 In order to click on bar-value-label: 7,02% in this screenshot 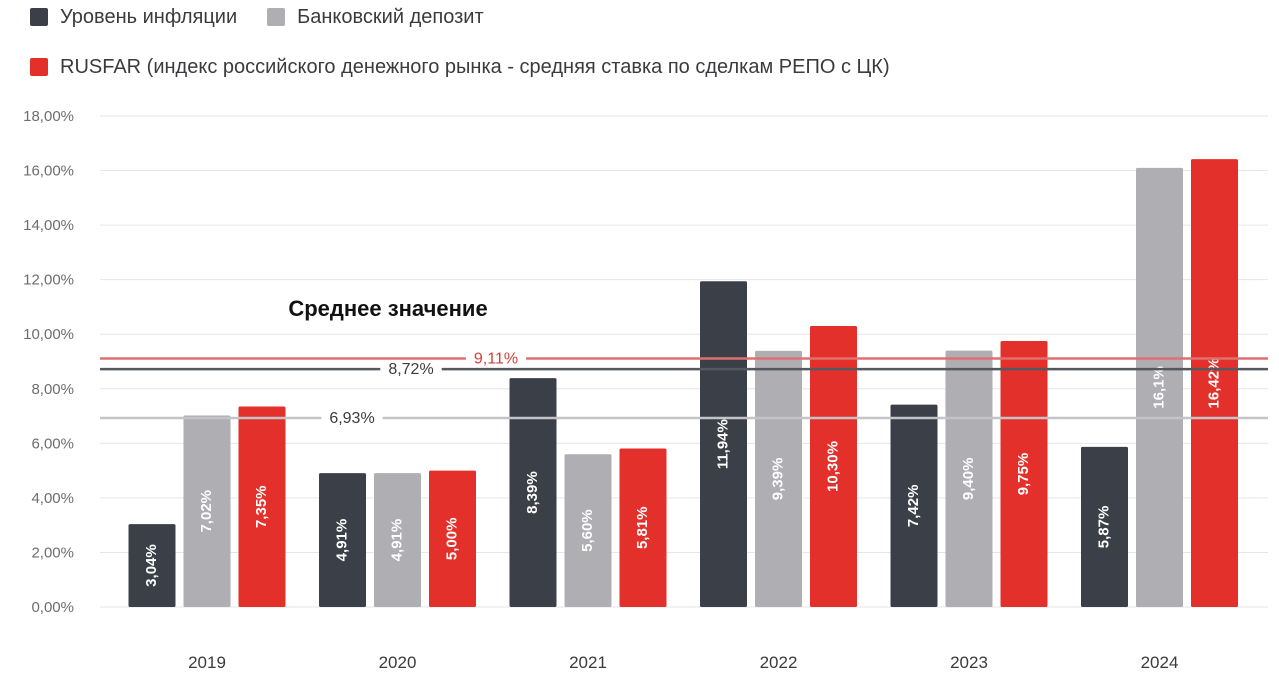, I will do `click(206, 511)`.